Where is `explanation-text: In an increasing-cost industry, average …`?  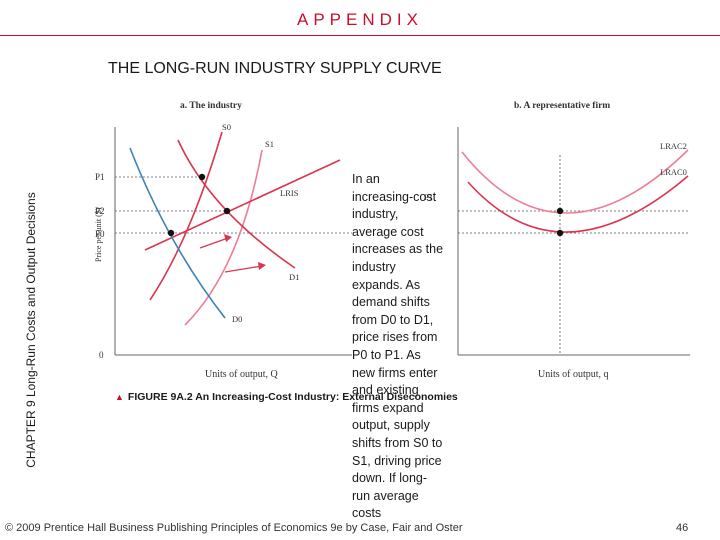 explanation-text: In an increasing-cost industry, average … is located at coordinates (398, 346).